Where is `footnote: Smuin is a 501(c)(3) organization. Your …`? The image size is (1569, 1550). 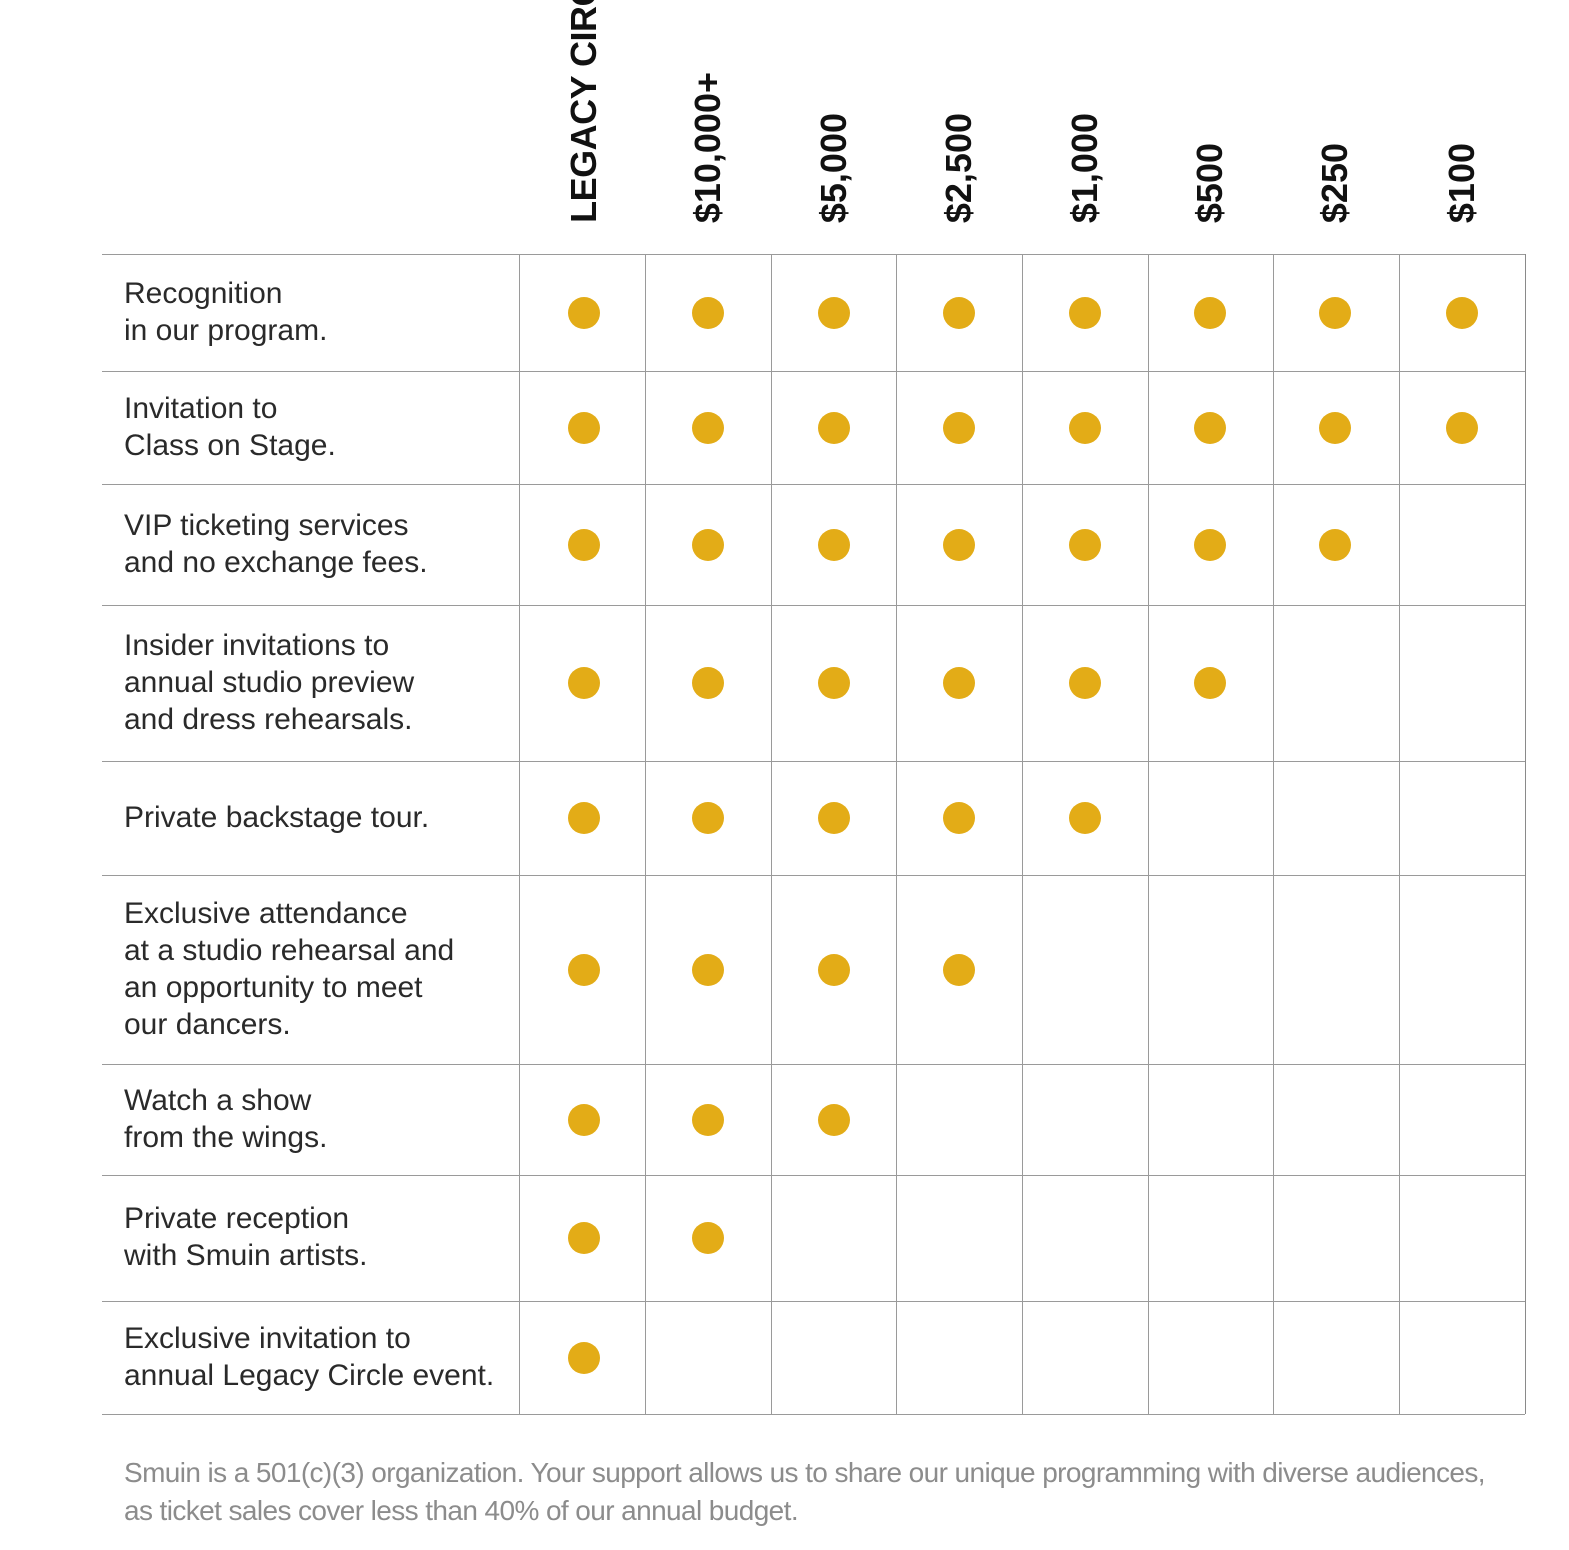
footnote: Smuin is a 501(c)(3) organization. Your … is located at coordinates (824, 1492).